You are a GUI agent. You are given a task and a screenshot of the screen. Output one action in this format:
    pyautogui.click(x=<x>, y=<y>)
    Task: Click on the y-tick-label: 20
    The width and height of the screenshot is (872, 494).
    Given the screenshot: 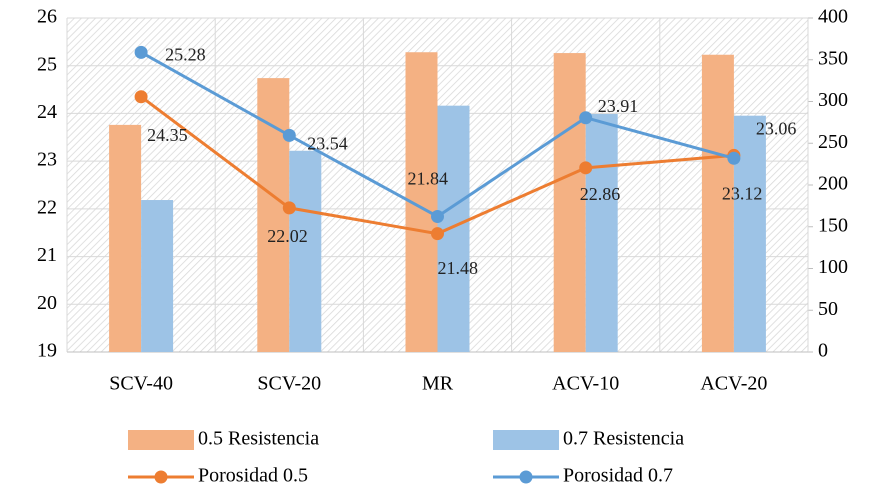 What is the action you would take?
    pyautogui.click(x=47, y=303)
    